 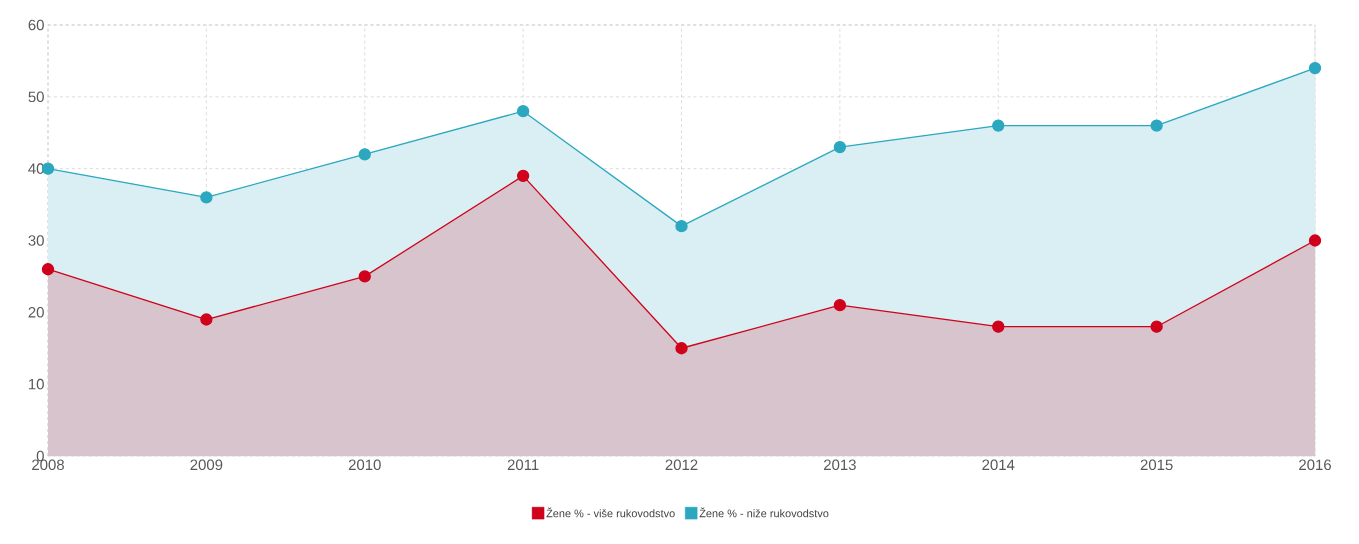 I want to click on x-tick-label: 2012, so click(x=681, y=465).